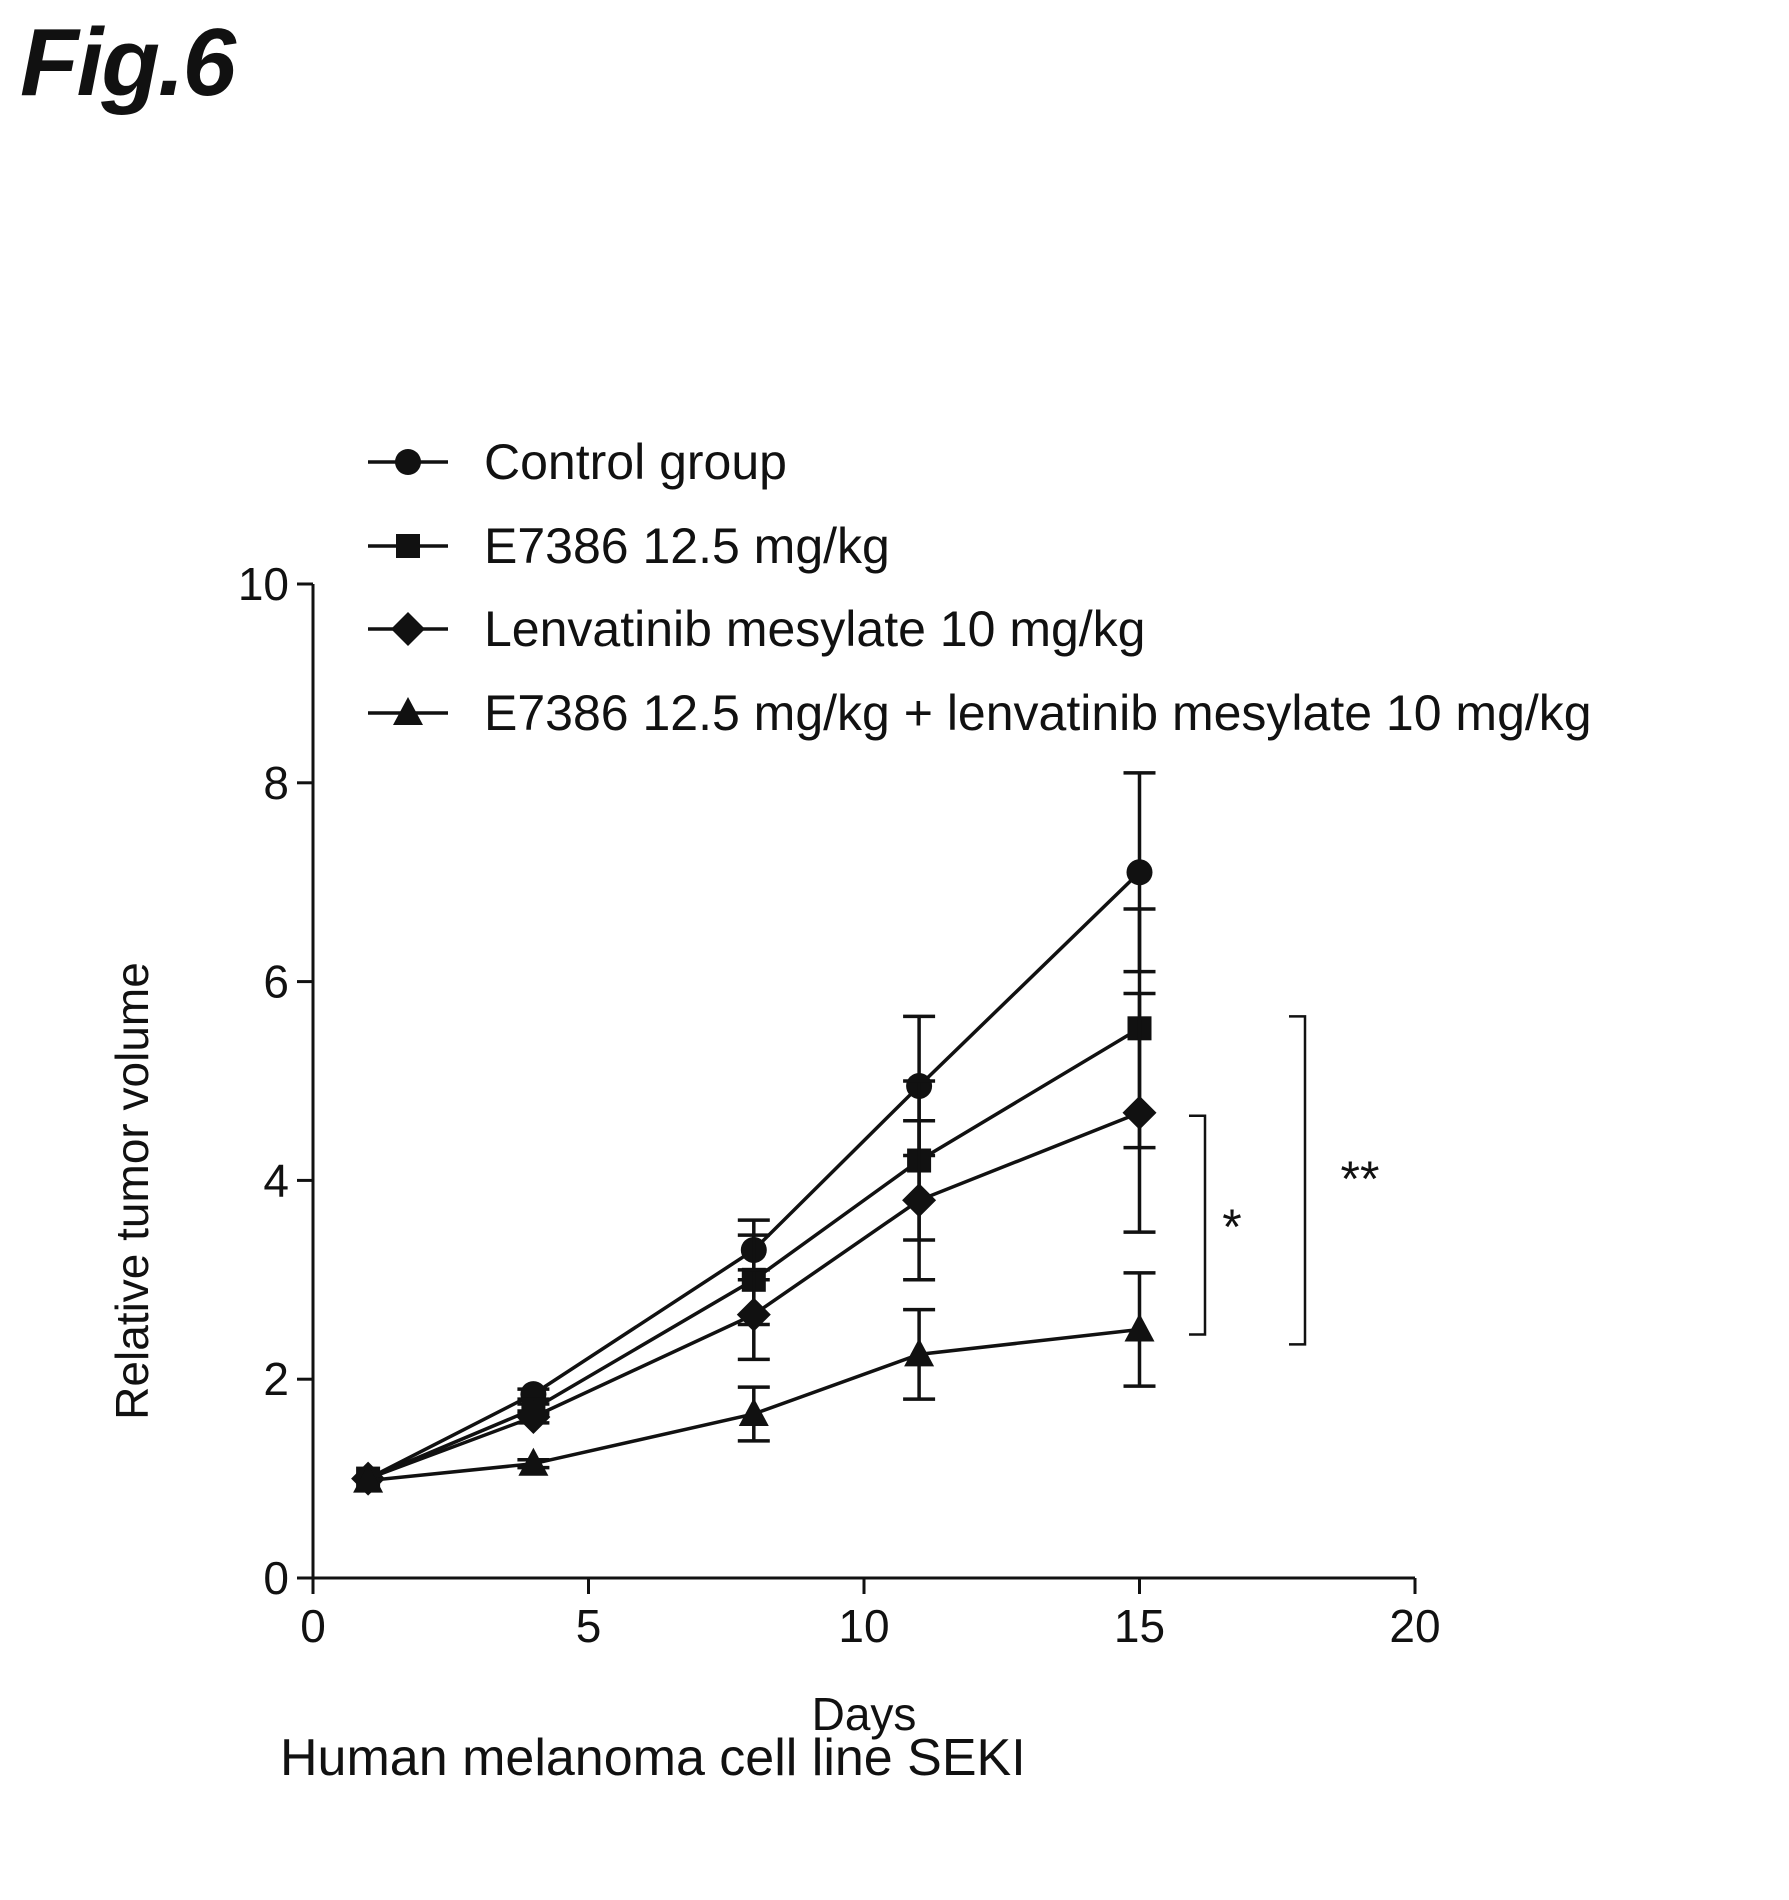 Image resolution: width=1789 pixels, height=1900 pixels. I want to click on y-tick-label: 4, so click(276, 1180).